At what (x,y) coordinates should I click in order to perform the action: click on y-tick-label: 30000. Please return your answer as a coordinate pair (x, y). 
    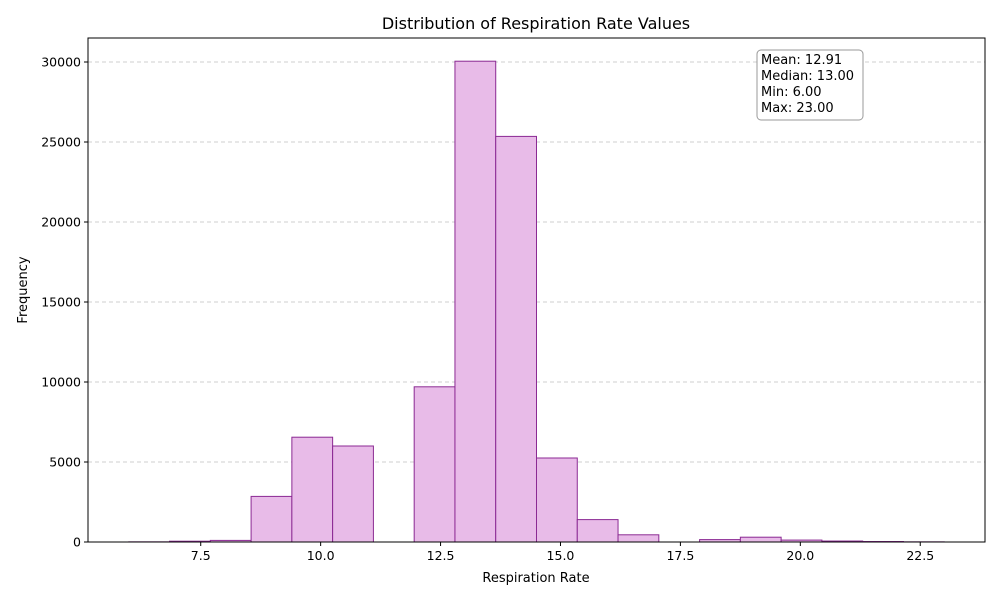
    Looking at the image, I should click on (61, 62).